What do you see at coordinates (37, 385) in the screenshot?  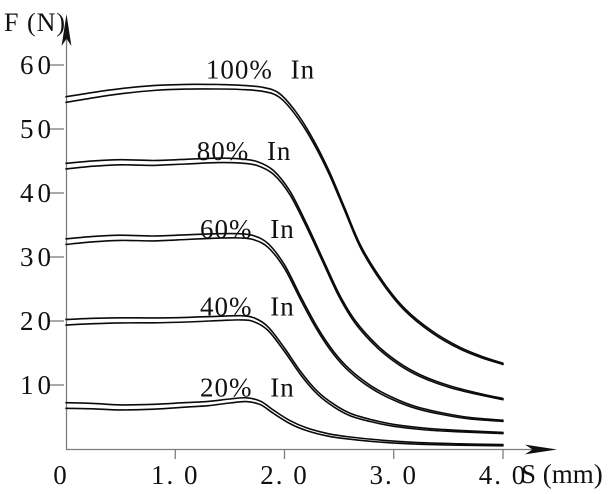 I see `y-tick-label: 10` at bounding box center [37, 385].